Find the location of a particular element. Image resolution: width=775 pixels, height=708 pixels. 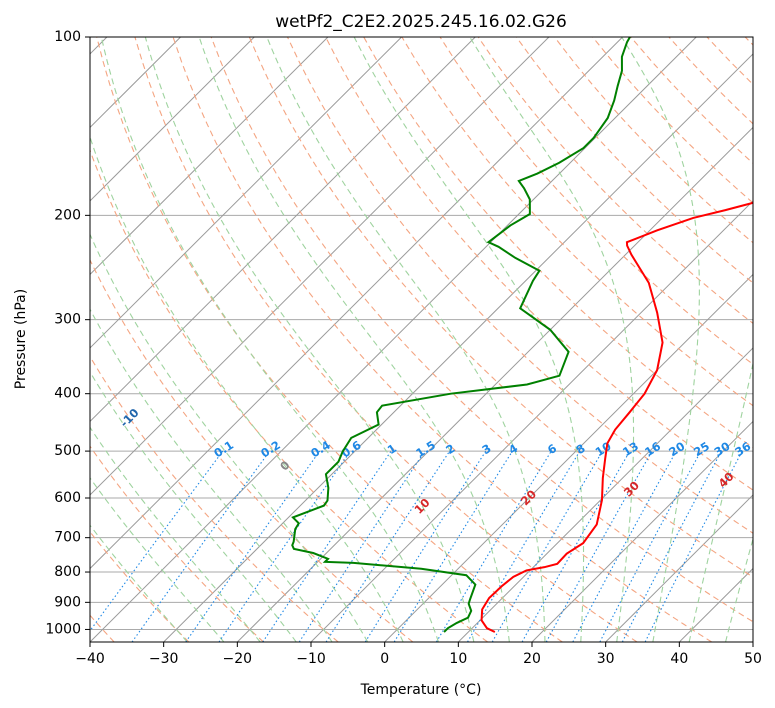

y-tick-label: 400 is located at coordinates (67, 394).